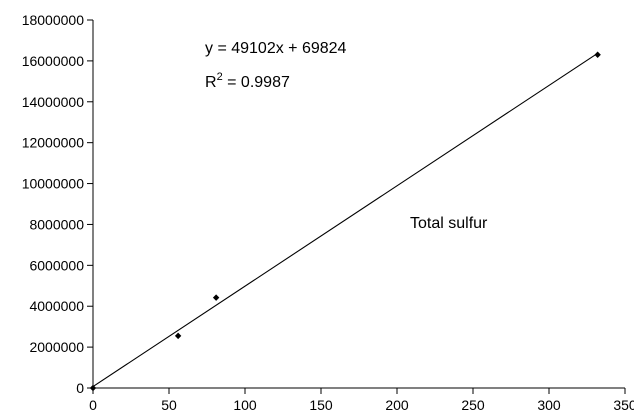 The image size is (634, 419). I want to click on x-tick-label-5: 250, so click(473, 405).